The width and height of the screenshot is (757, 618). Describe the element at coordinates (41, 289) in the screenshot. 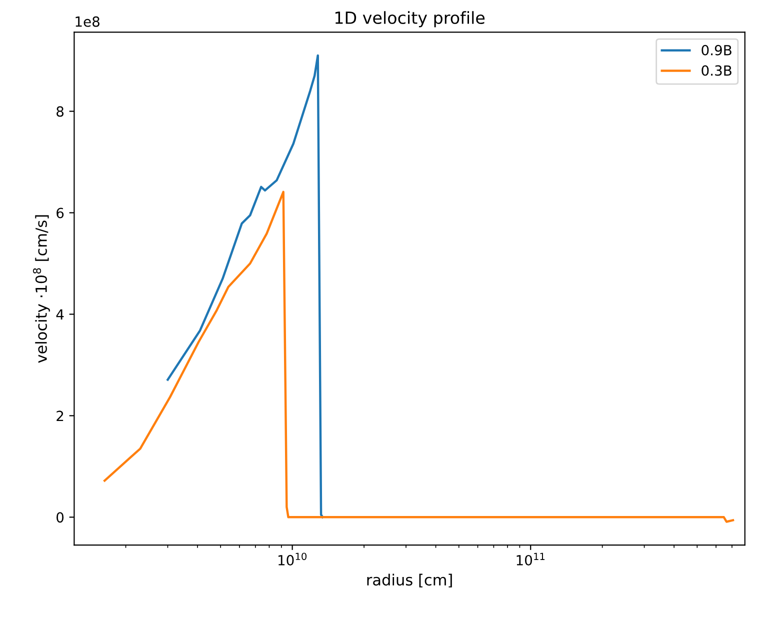

I see `y-axis-title: velocity ·10$^{8}$ [cm/s]` at that location.